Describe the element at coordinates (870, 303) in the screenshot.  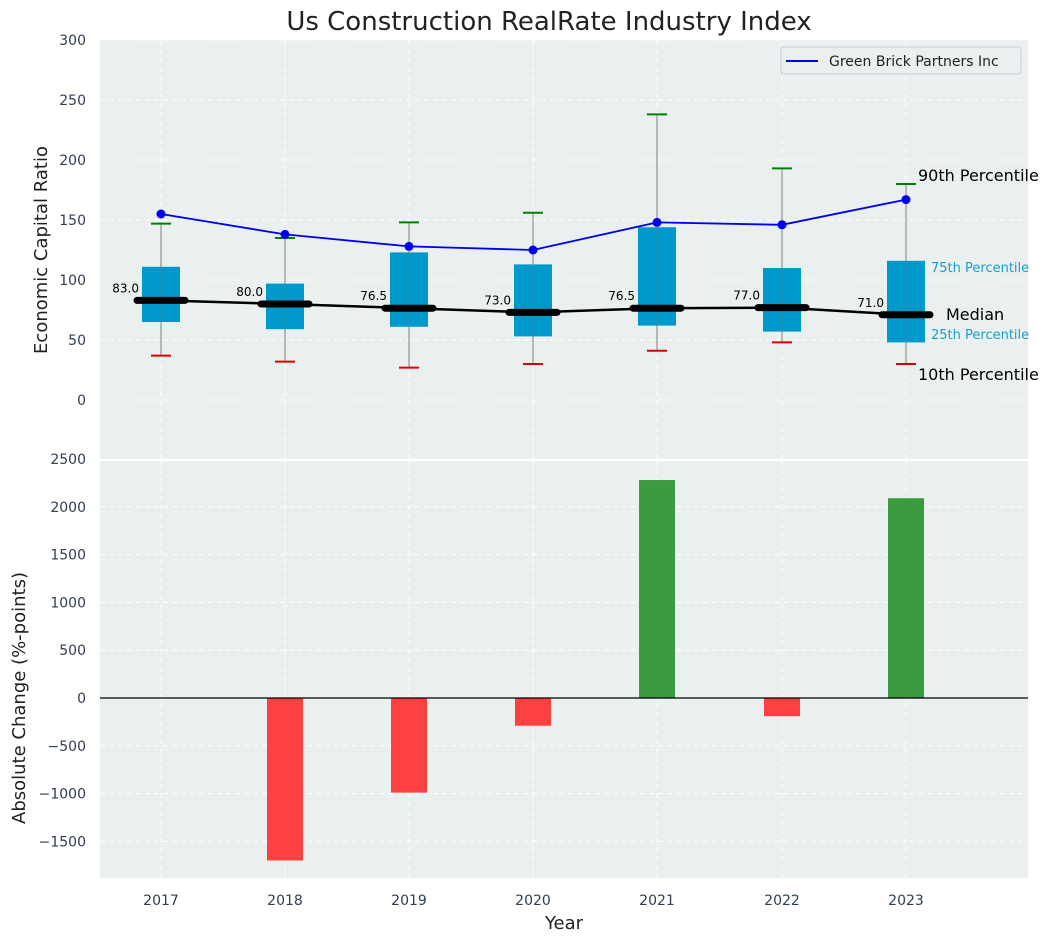
I see `median-value-label: 71.0` at that location.